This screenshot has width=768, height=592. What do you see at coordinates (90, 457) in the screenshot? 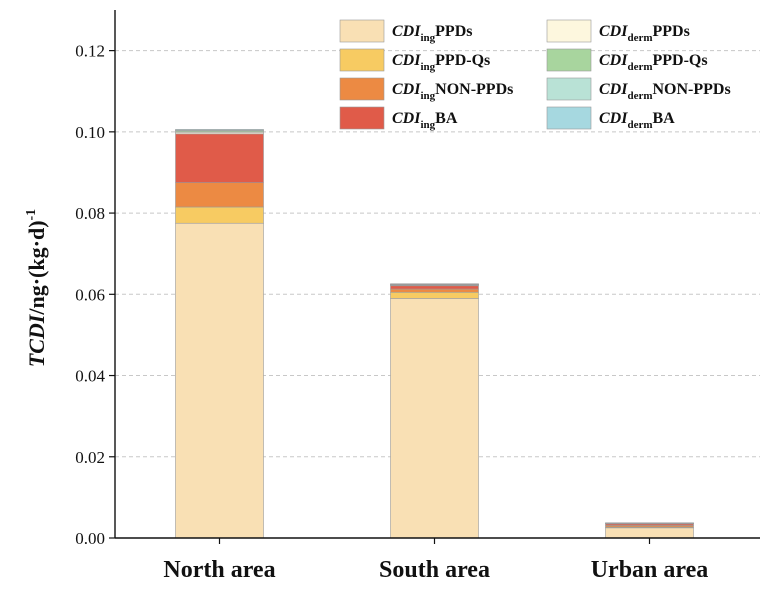
I see `y-tick-label: 0.02` at bounding box center [90, 457].